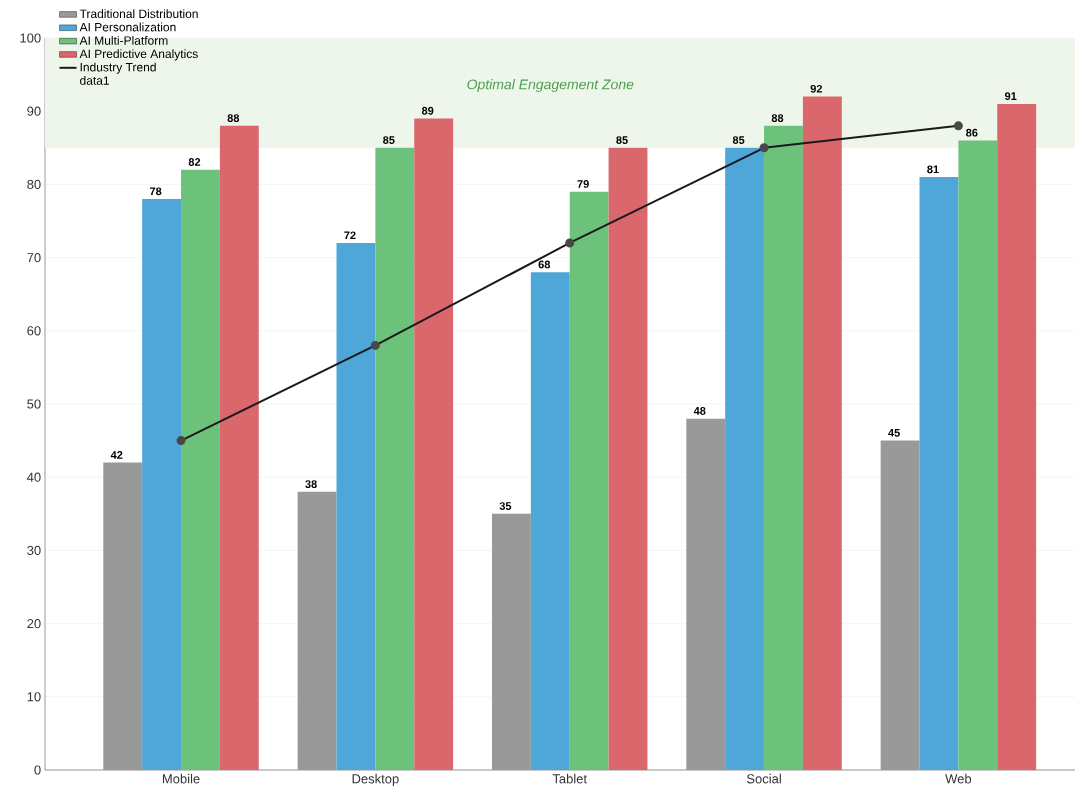 The width and height of the screenshot is (1078, 796). I want to click on legend-label: AI Multi-Platform, so click(123, 40).